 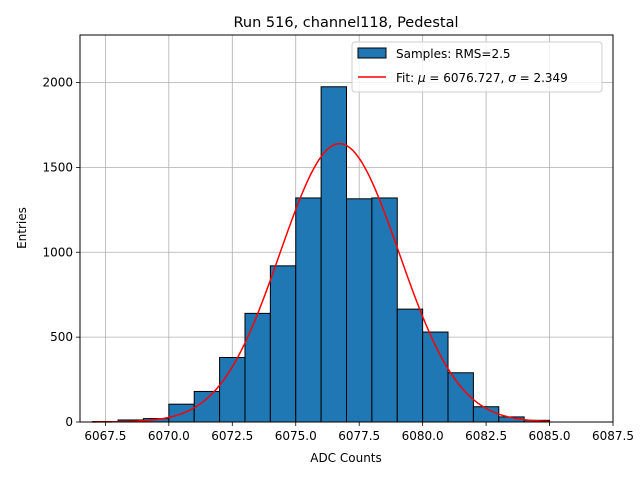 I want to click on x-tick-label: 6082.5, so click(x=486, y=436).